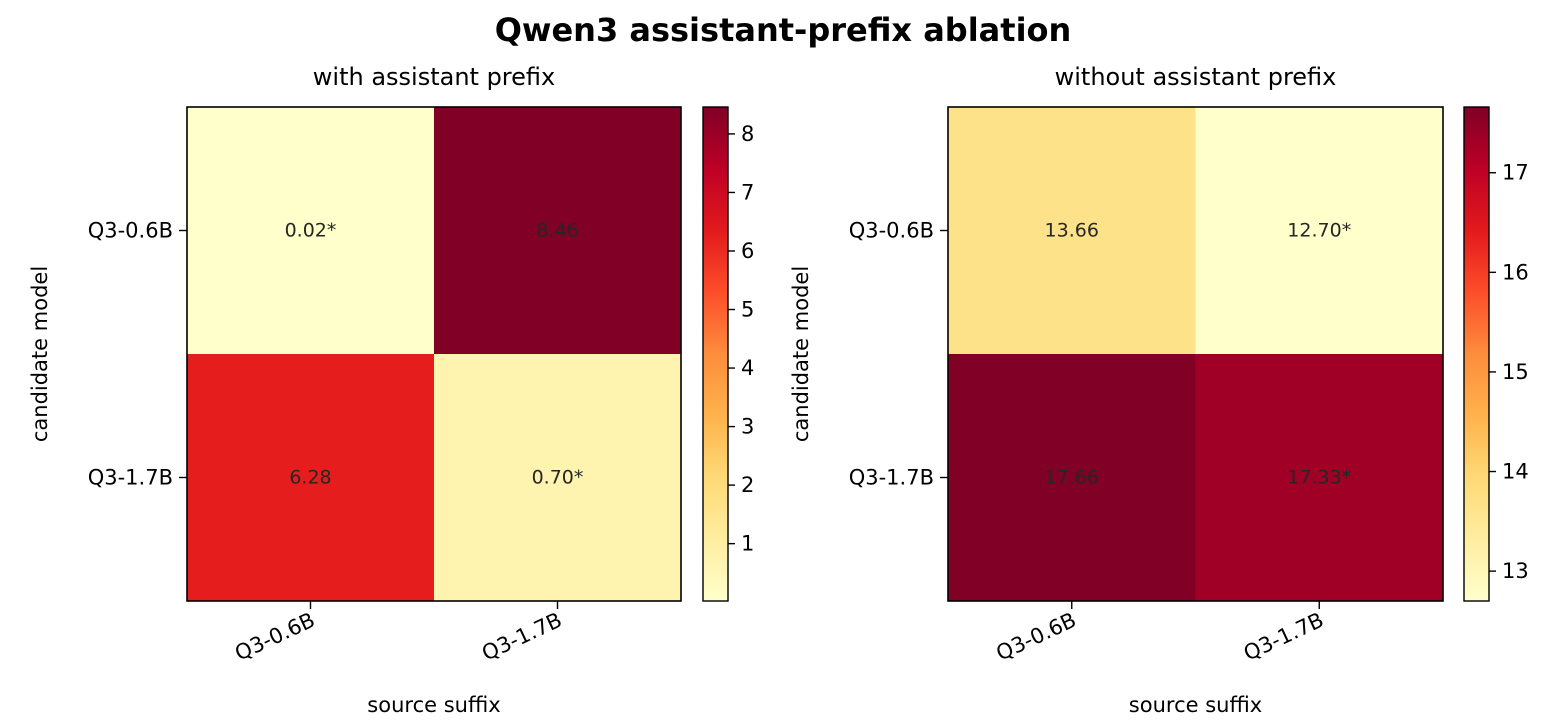  Describe the element at coordinates (747, 251) in the screenshot. I see `colorbar-tick-label: 6` at that location.